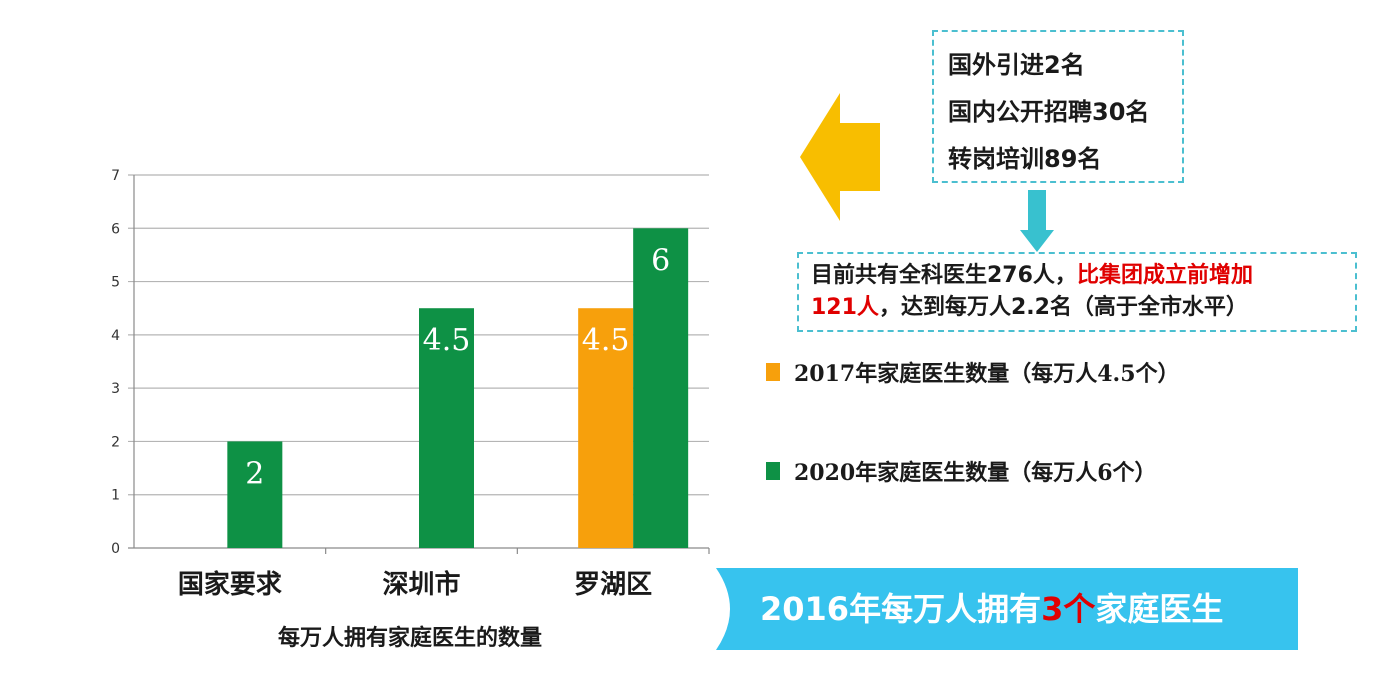 The height and width of the screenshot is (695, 1383). I want to click on legend-swatch-2017, so click(773, 372).